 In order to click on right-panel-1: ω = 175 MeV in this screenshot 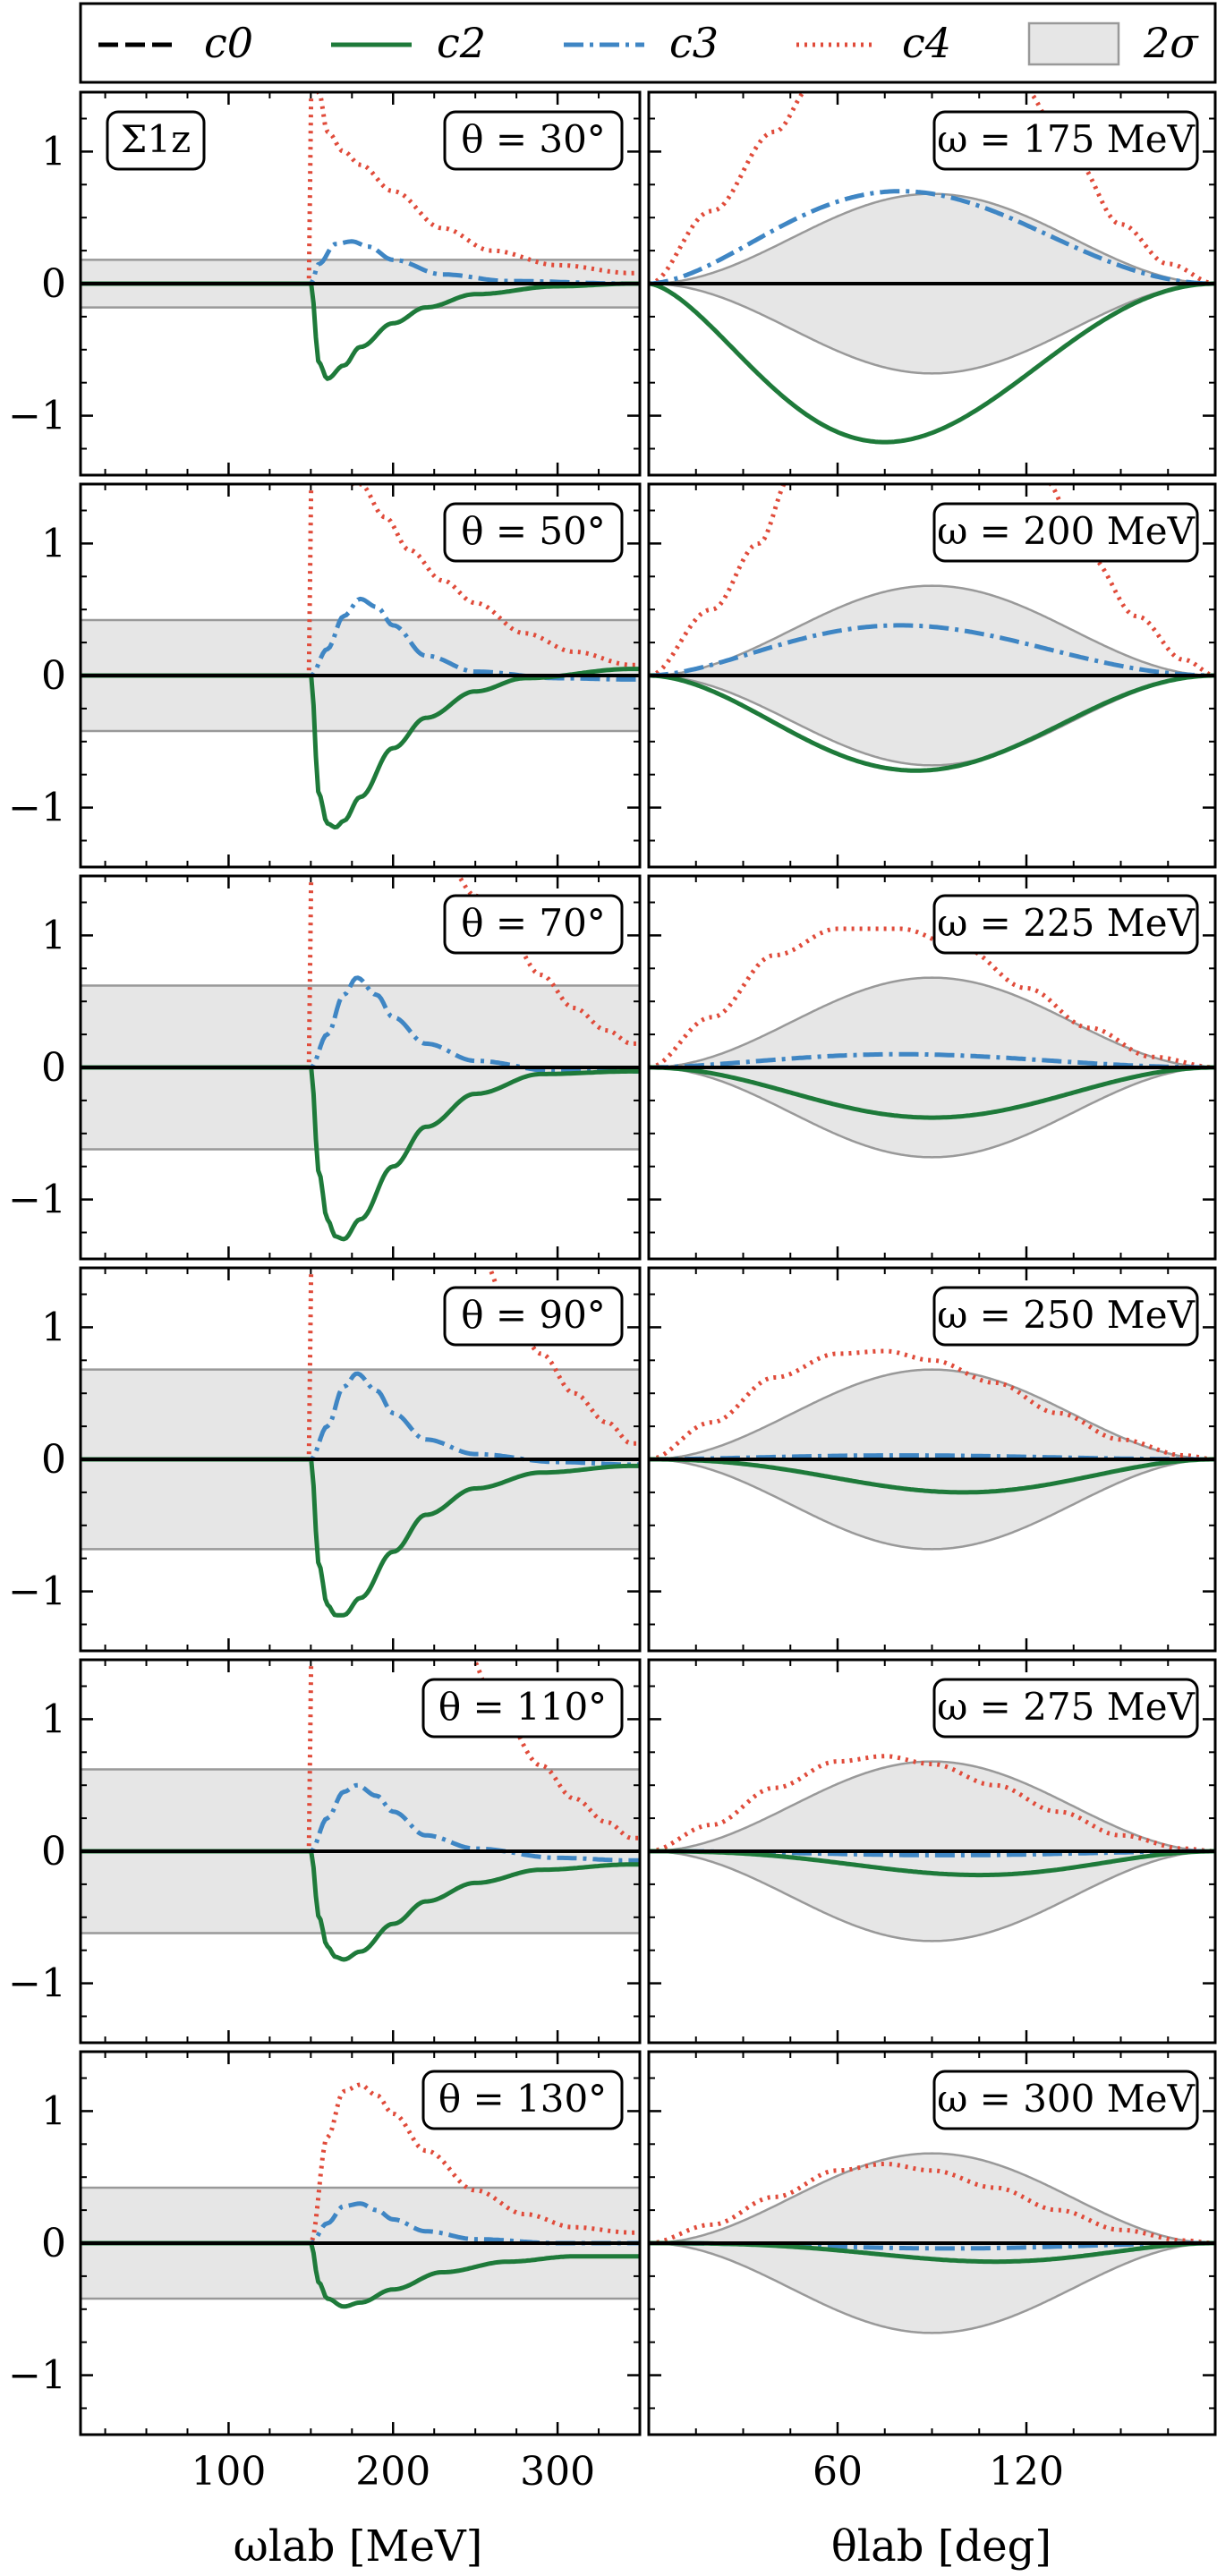, I will do `click(932, 283)`.